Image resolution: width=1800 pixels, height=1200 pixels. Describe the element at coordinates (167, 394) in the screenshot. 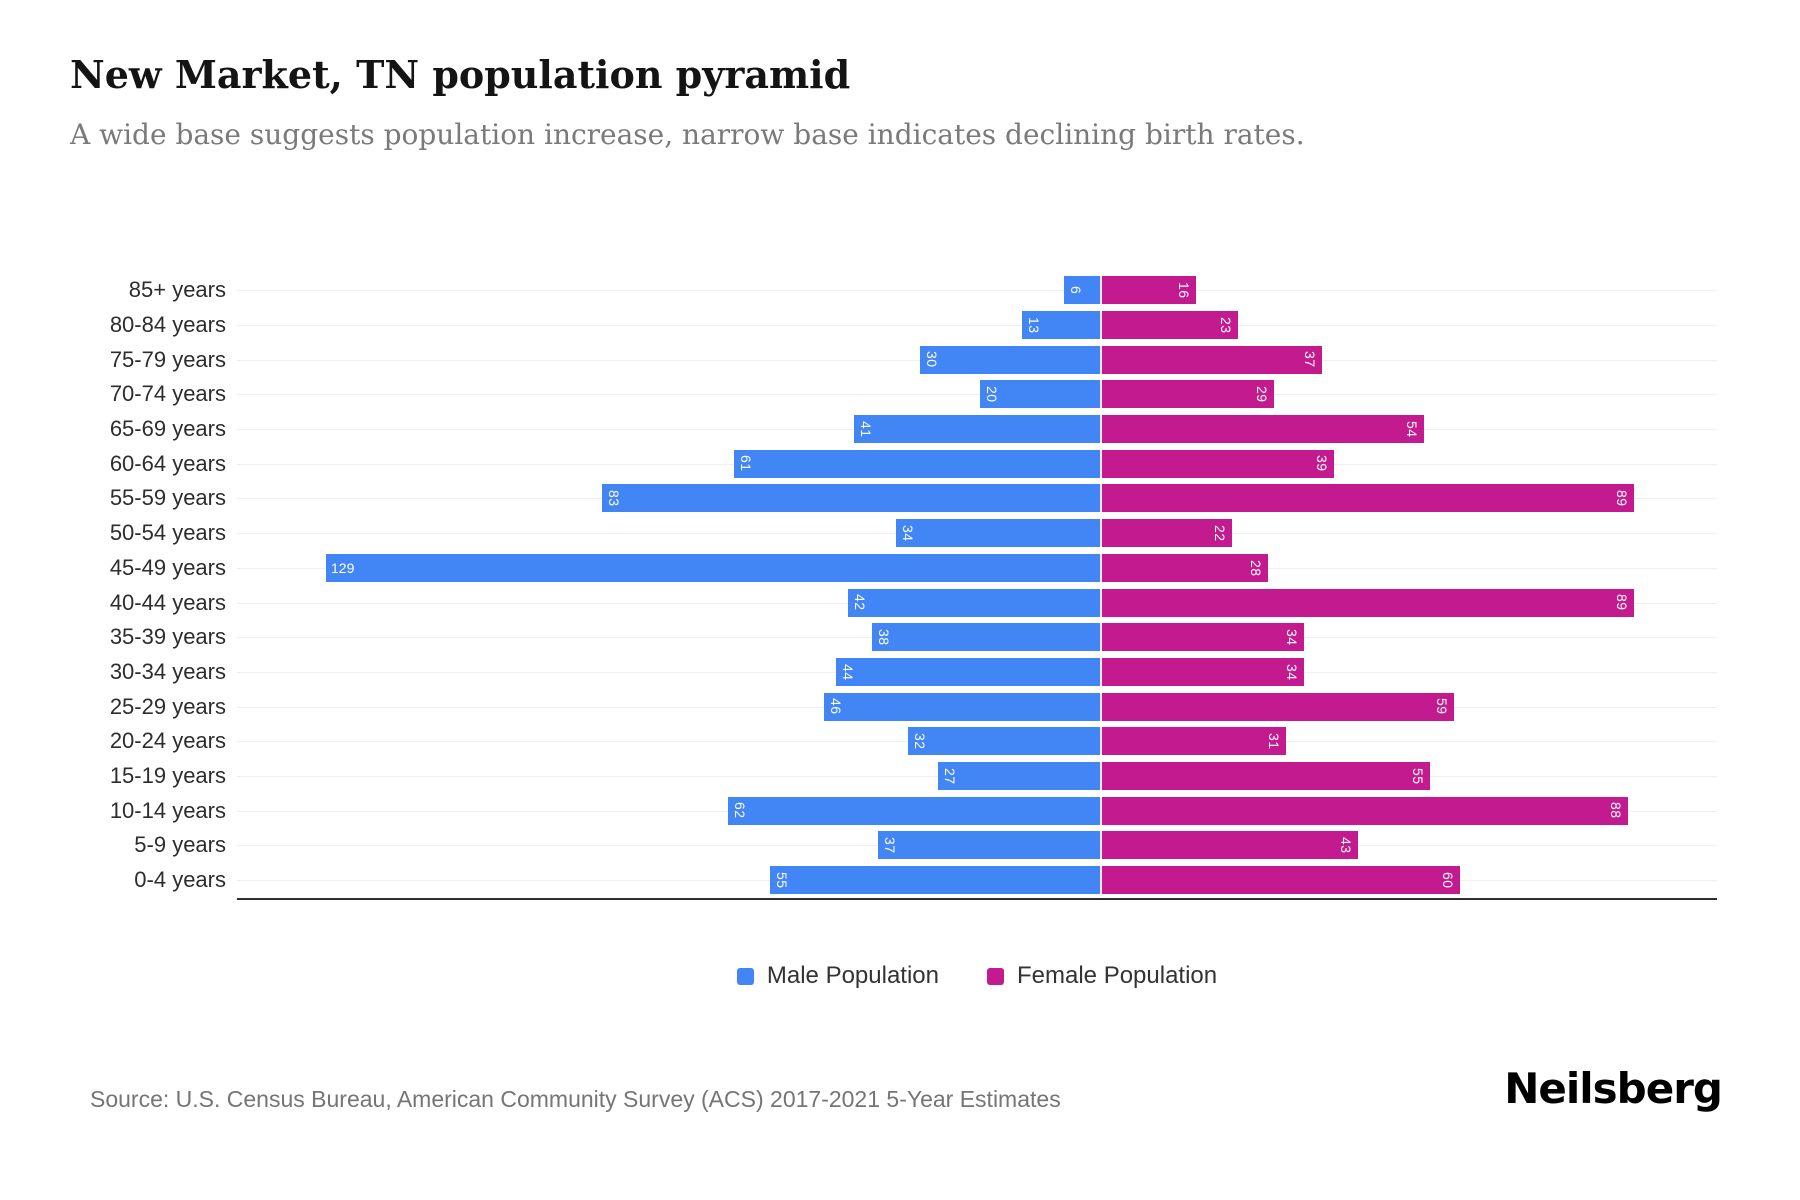

I see `age-group-label: 70-74 years` at that location.